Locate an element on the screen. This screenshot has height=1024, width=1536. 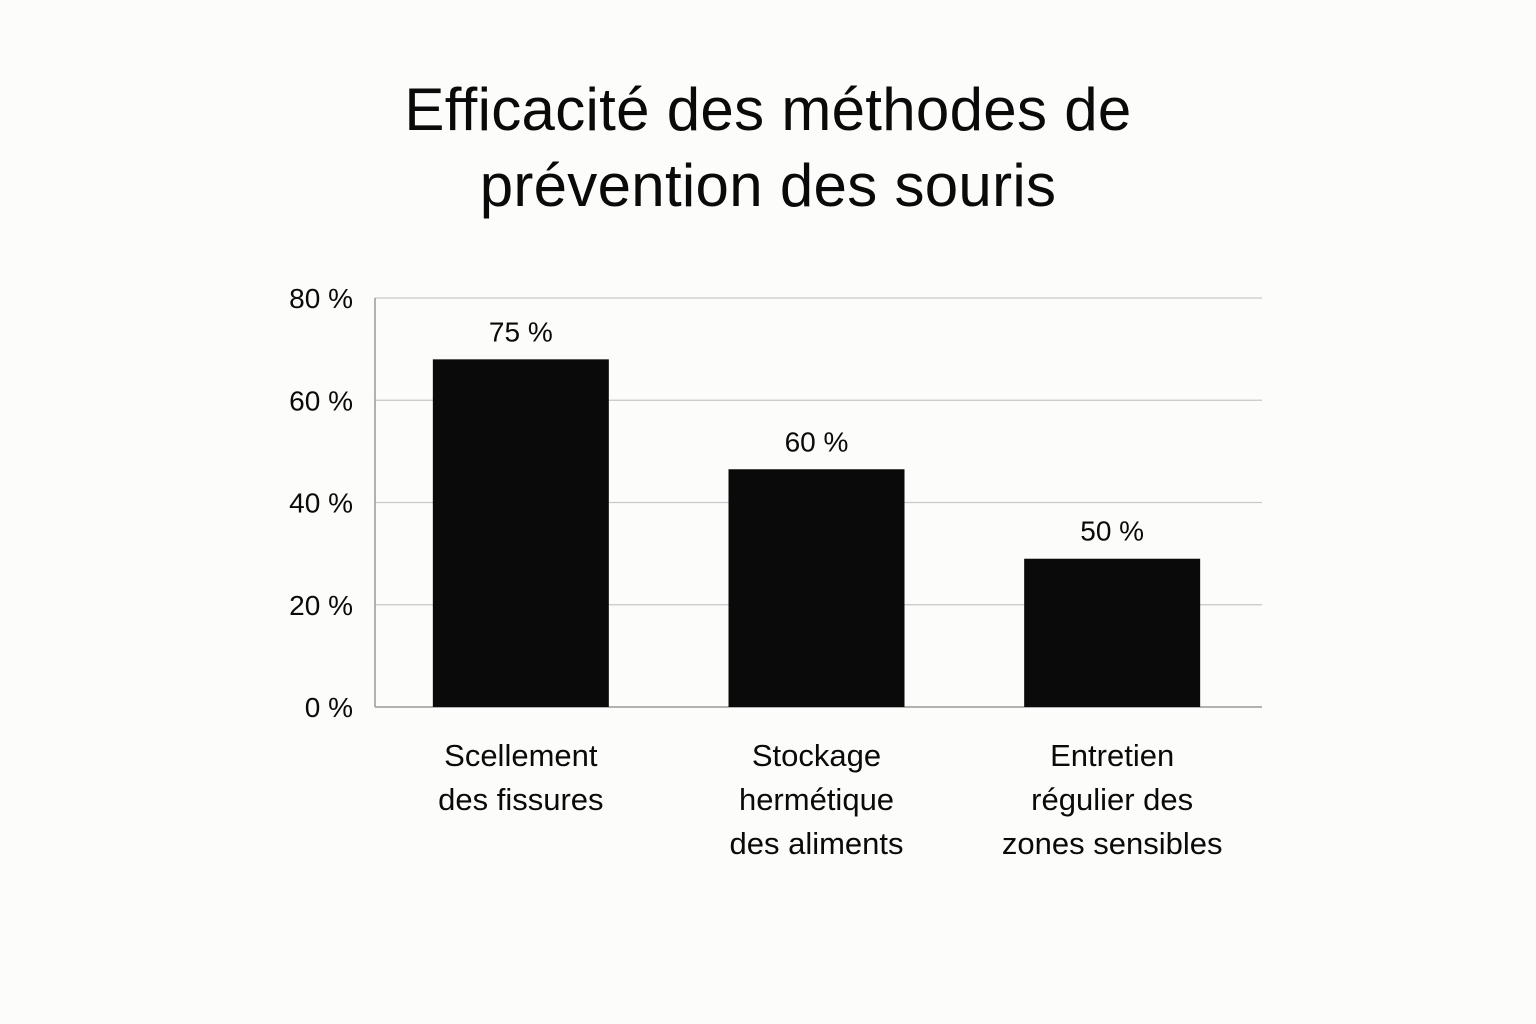
x-category-label: hermétique is located at coordinates (816, 799).